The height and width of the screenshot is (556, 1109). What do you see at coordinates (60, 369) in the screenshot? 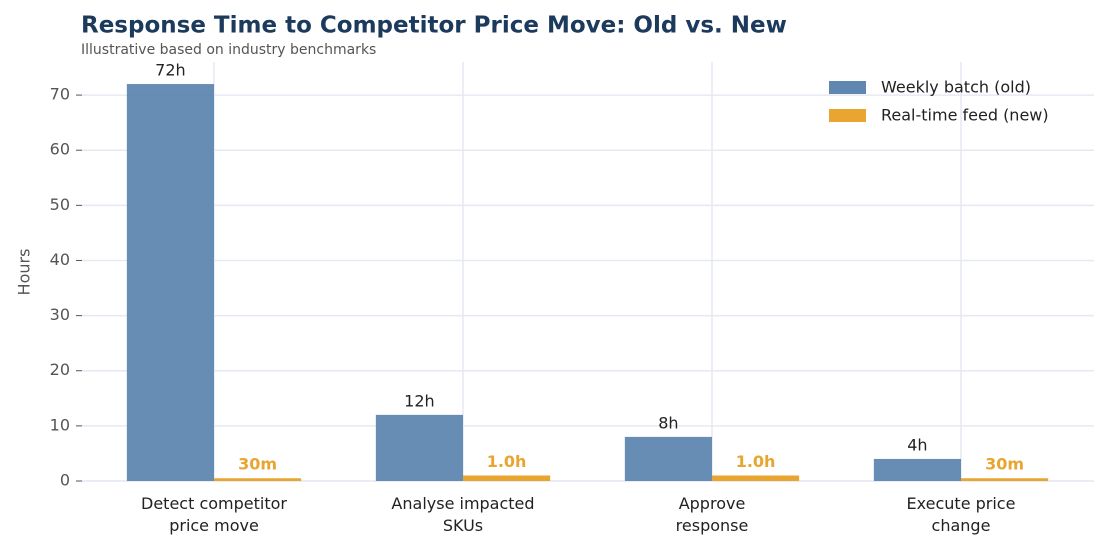
I see `y-tick-label: 20` at bounding box center [60, 369].